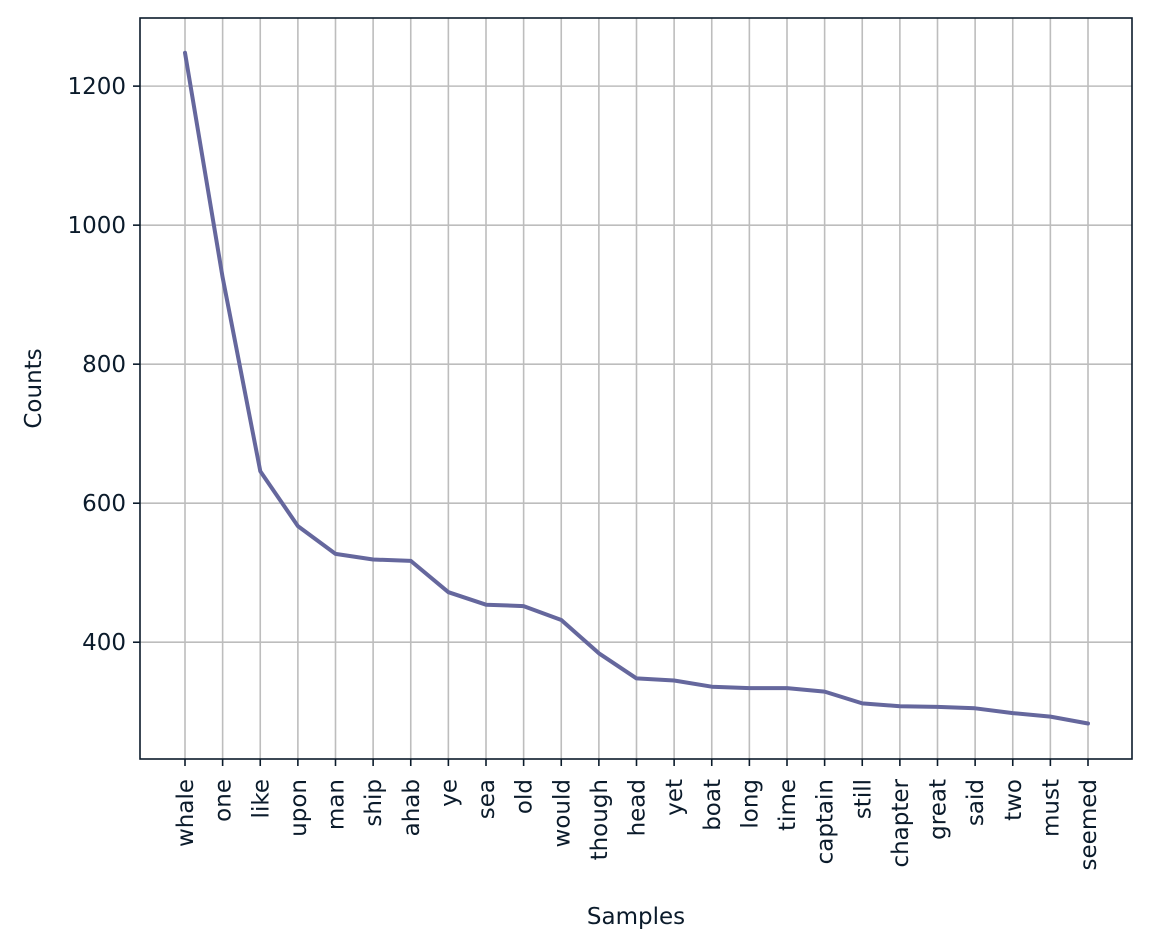 This screenshot has width=1152, height=951. Describe the element at coordinates (636, 917) in the screenshot. I see `x-axis-label: Samples` at that location.